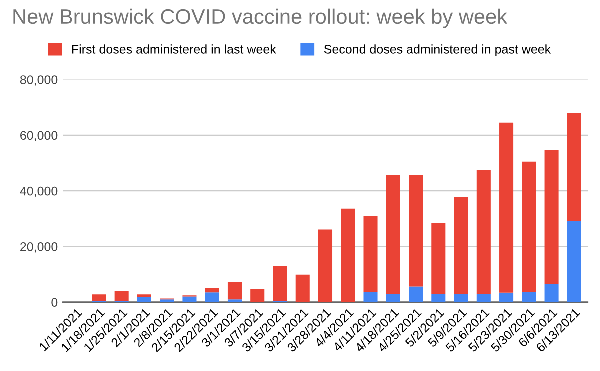 The height and width of the screenshot is (371, 600). I want to click on y-tick-label: 60,000, so click(39, 136).